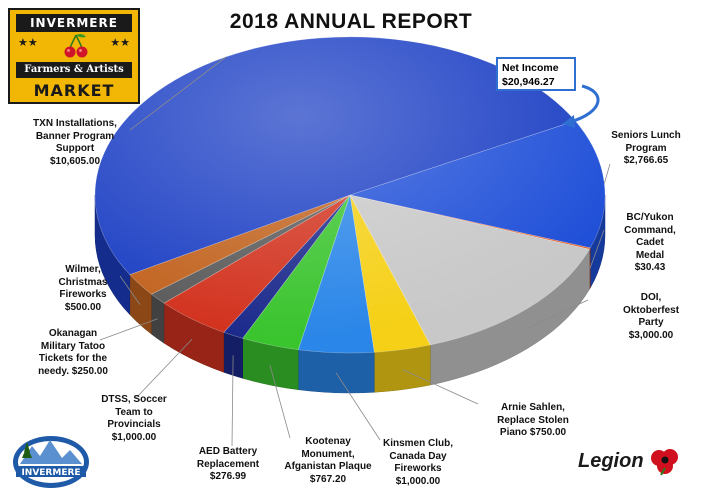  Describe the element at coordinates (328, 441) in the screenshot. I see `slice-label-line: Kootenay` at that location.